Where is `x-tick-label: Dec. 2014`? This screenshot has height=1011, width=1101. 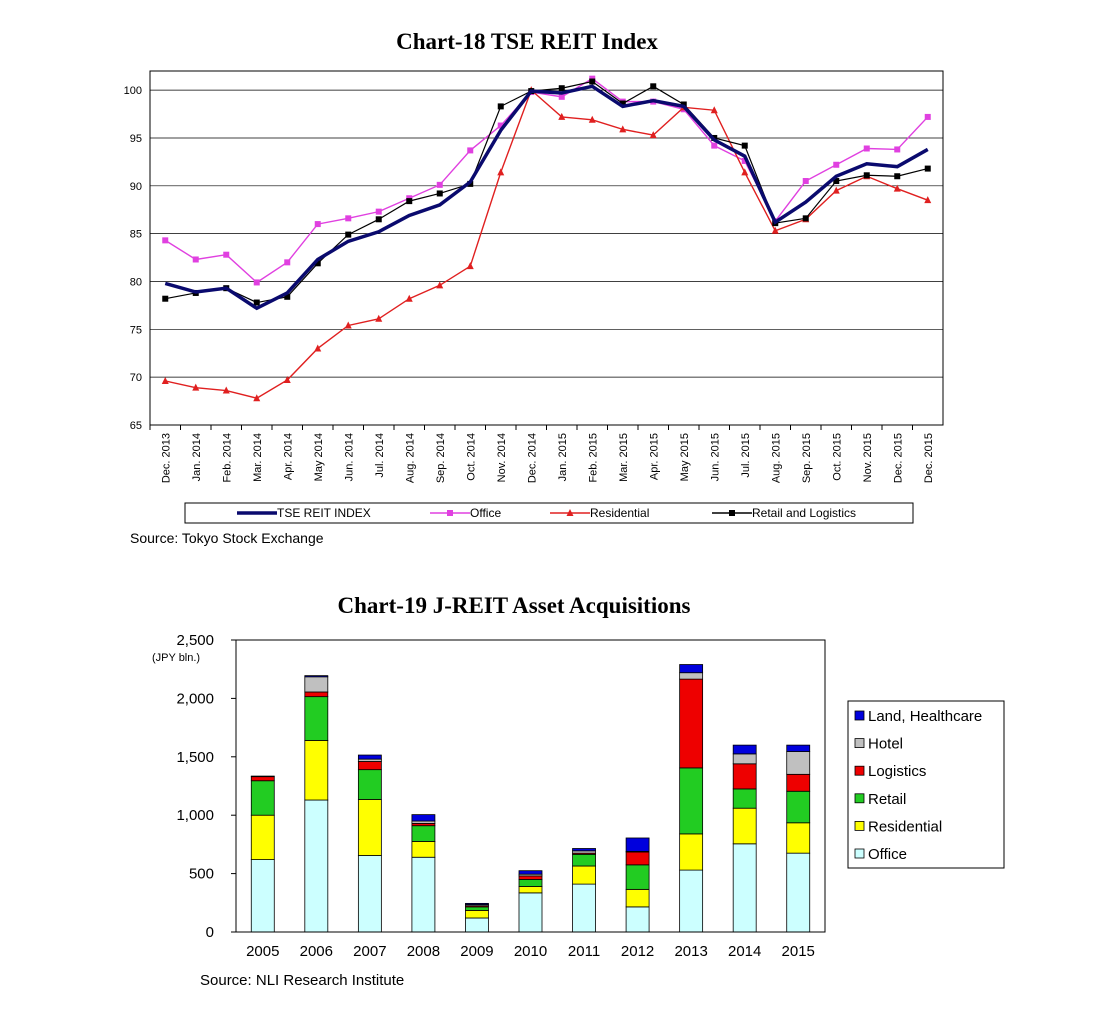
x-tick-label: Dec. 2014 is located at coordinates (532, 458).